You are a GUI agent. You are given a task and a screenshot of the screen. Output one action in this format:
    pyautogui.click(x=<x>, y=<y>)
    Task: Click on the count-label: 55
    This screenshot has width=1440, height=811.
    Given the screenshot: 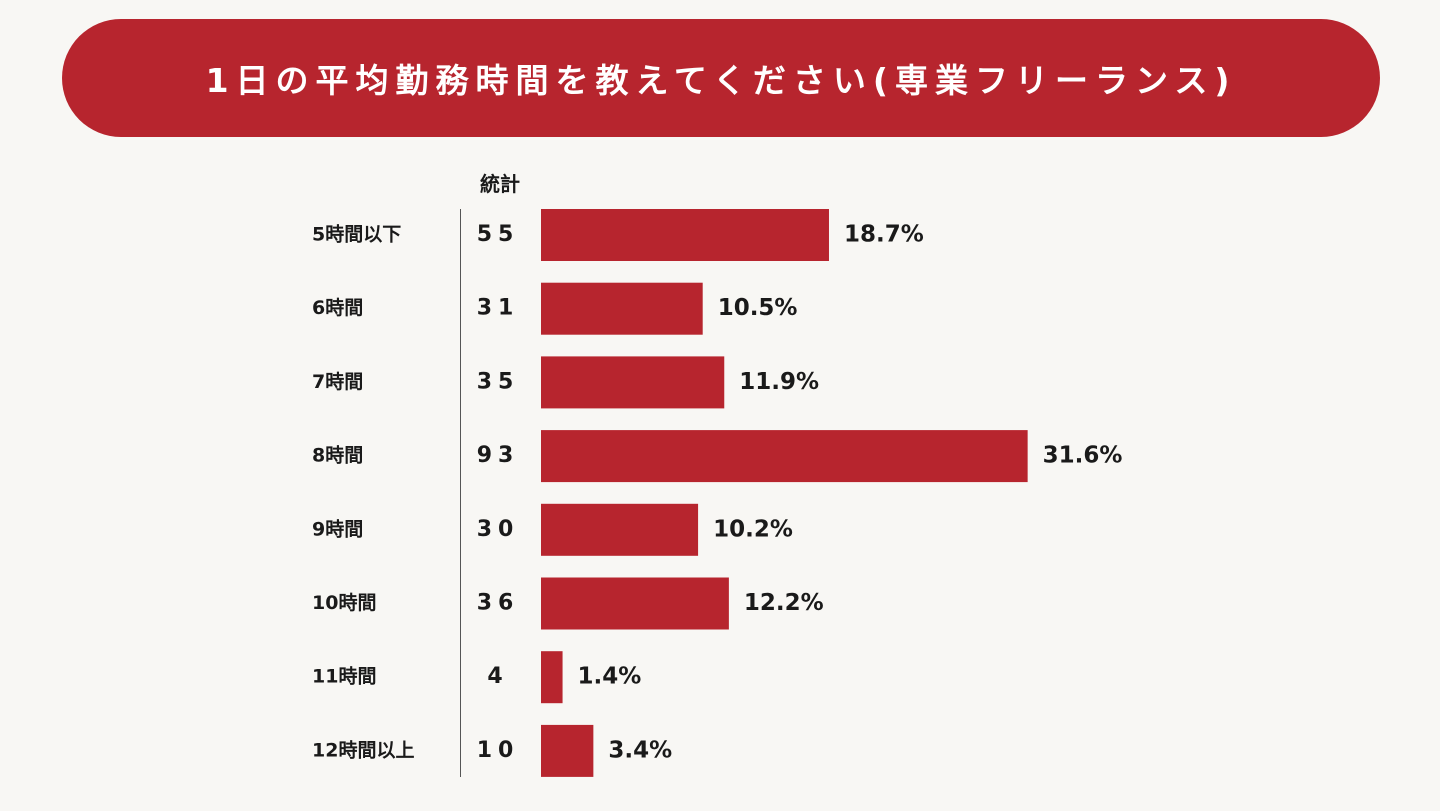 What is the action you would take?
    pyautogui.click(x=498, y=234)
    